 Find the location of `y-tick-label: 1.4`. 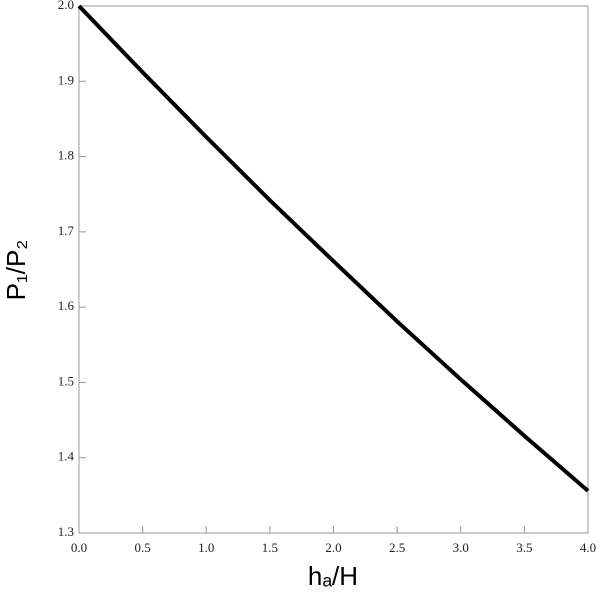

y-tick-label: 1.4 is located at coordinates (66, 456).